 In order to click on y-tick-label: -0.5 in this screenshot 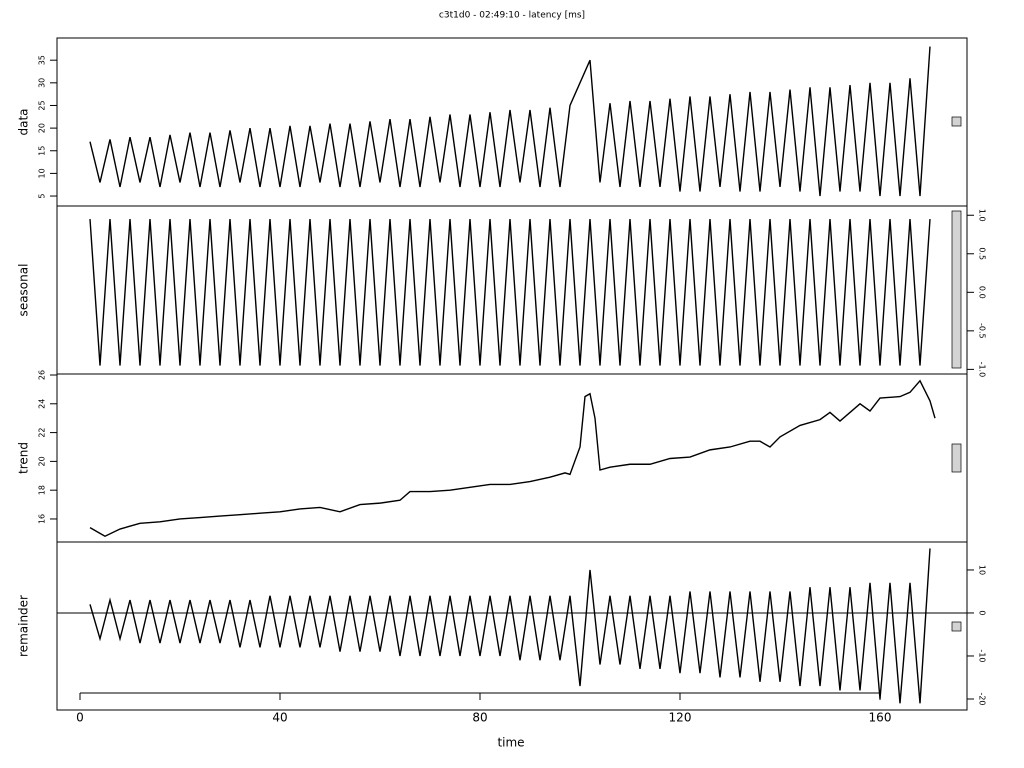, I will do `click(982, 331)`.